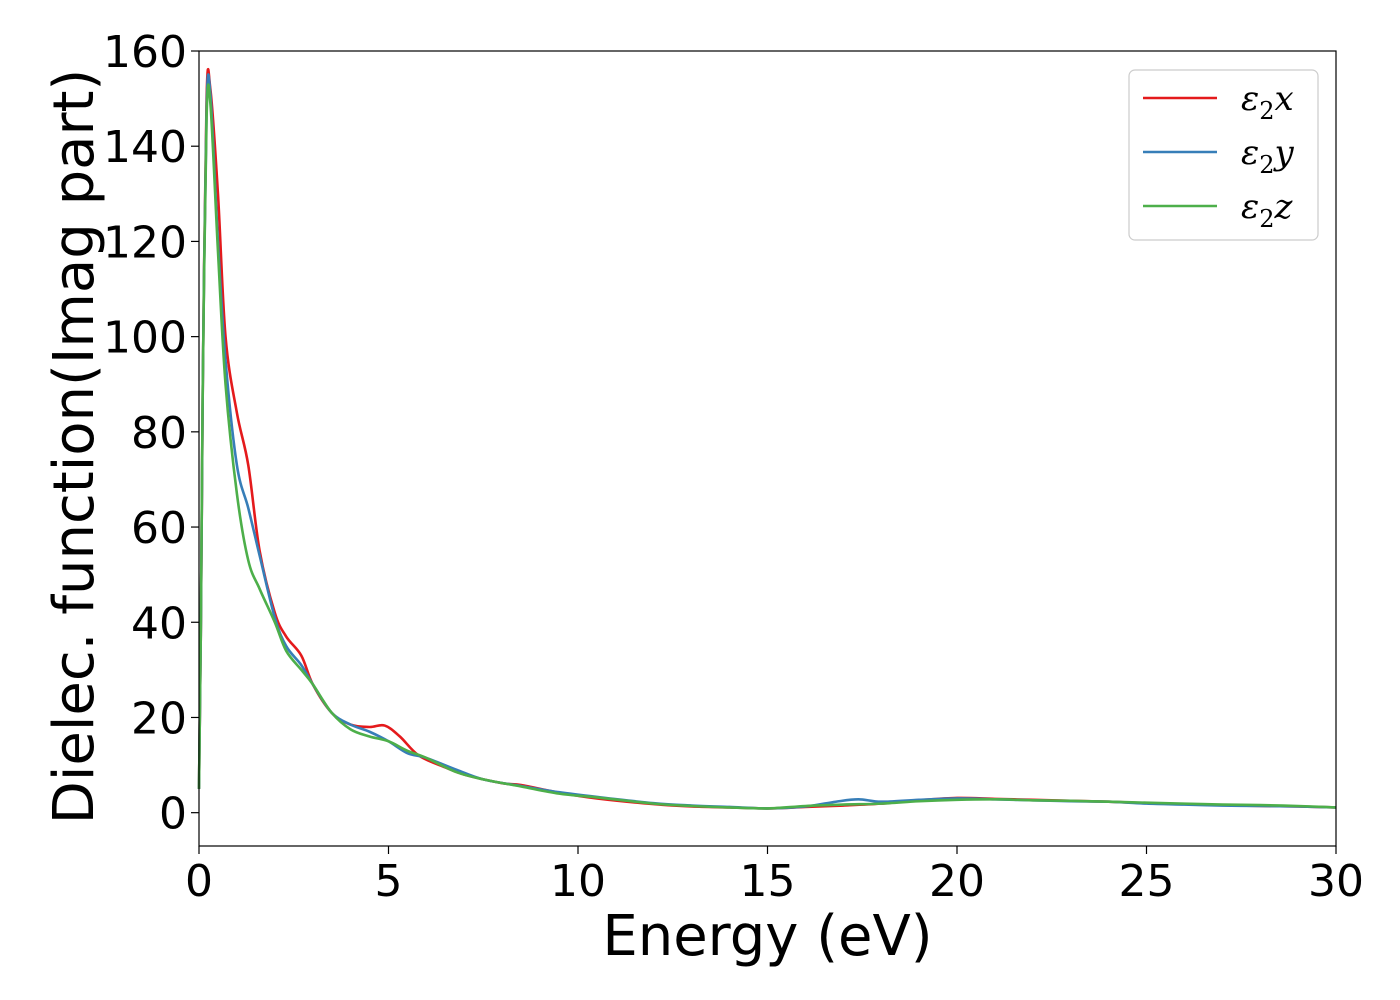 The height and width of the screenshot is (1000, 1400). I want to click on y-tick-label: 100, so click(145, 338).